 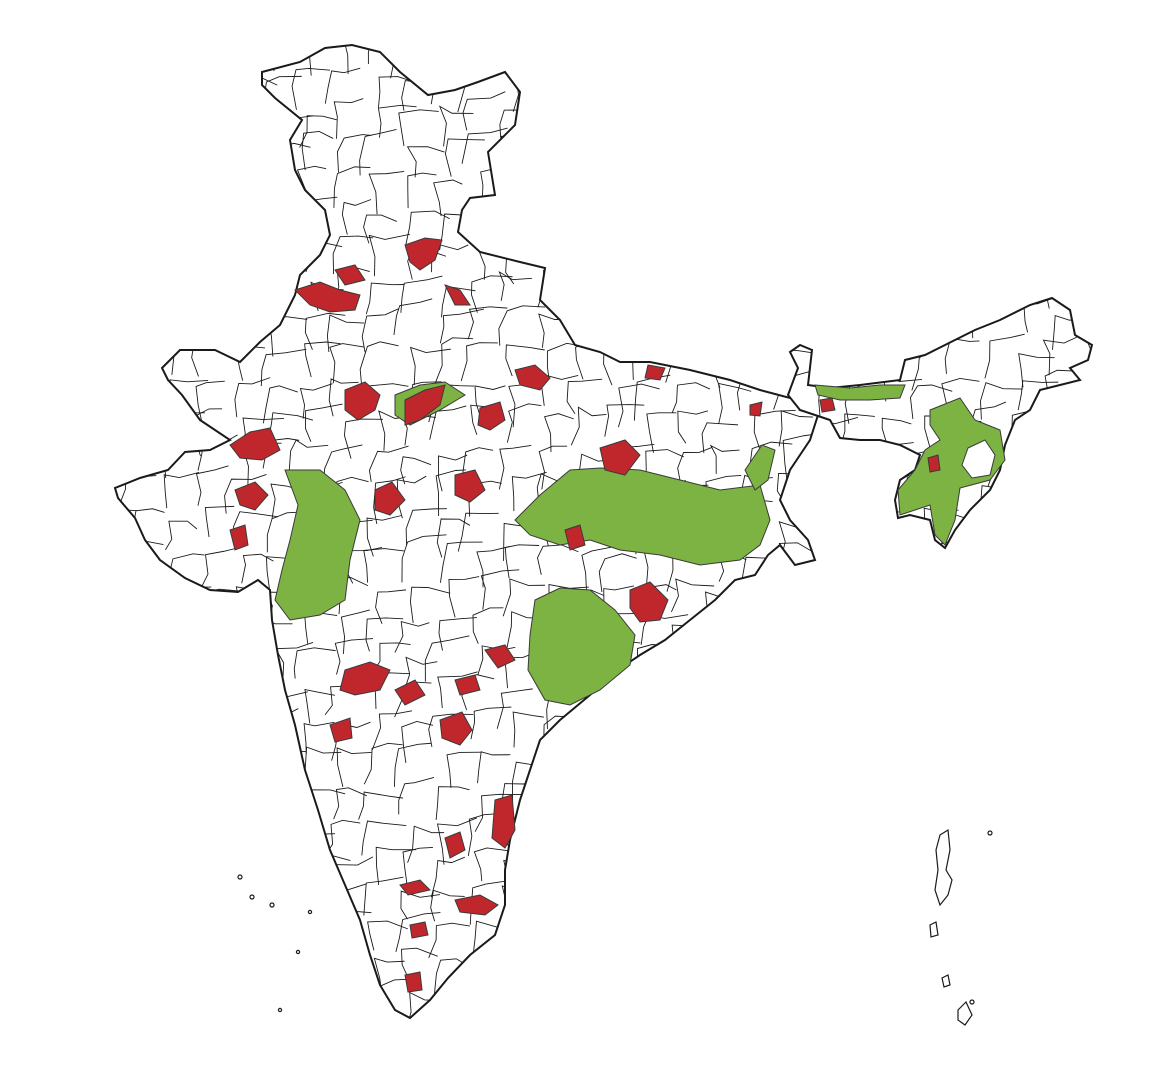 I want to click on district-red-bengal, so click(x=756, y=409).